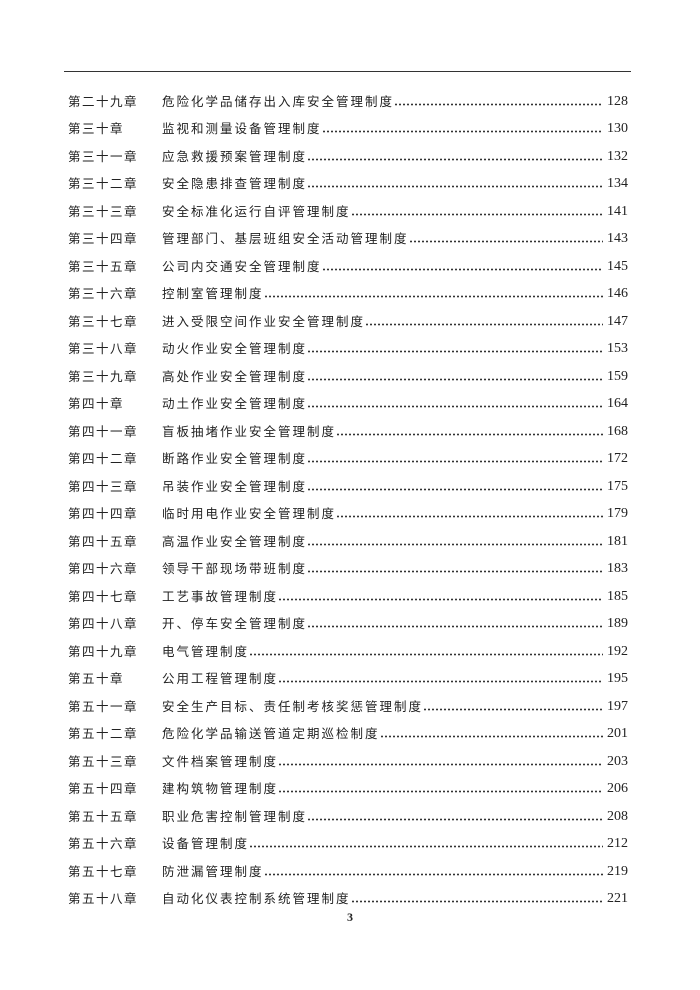 This screenshot has width=700, height=990. I want to click on toc-entry: 第五十四章 建构筑物管理制度 206, so click(348, 786).